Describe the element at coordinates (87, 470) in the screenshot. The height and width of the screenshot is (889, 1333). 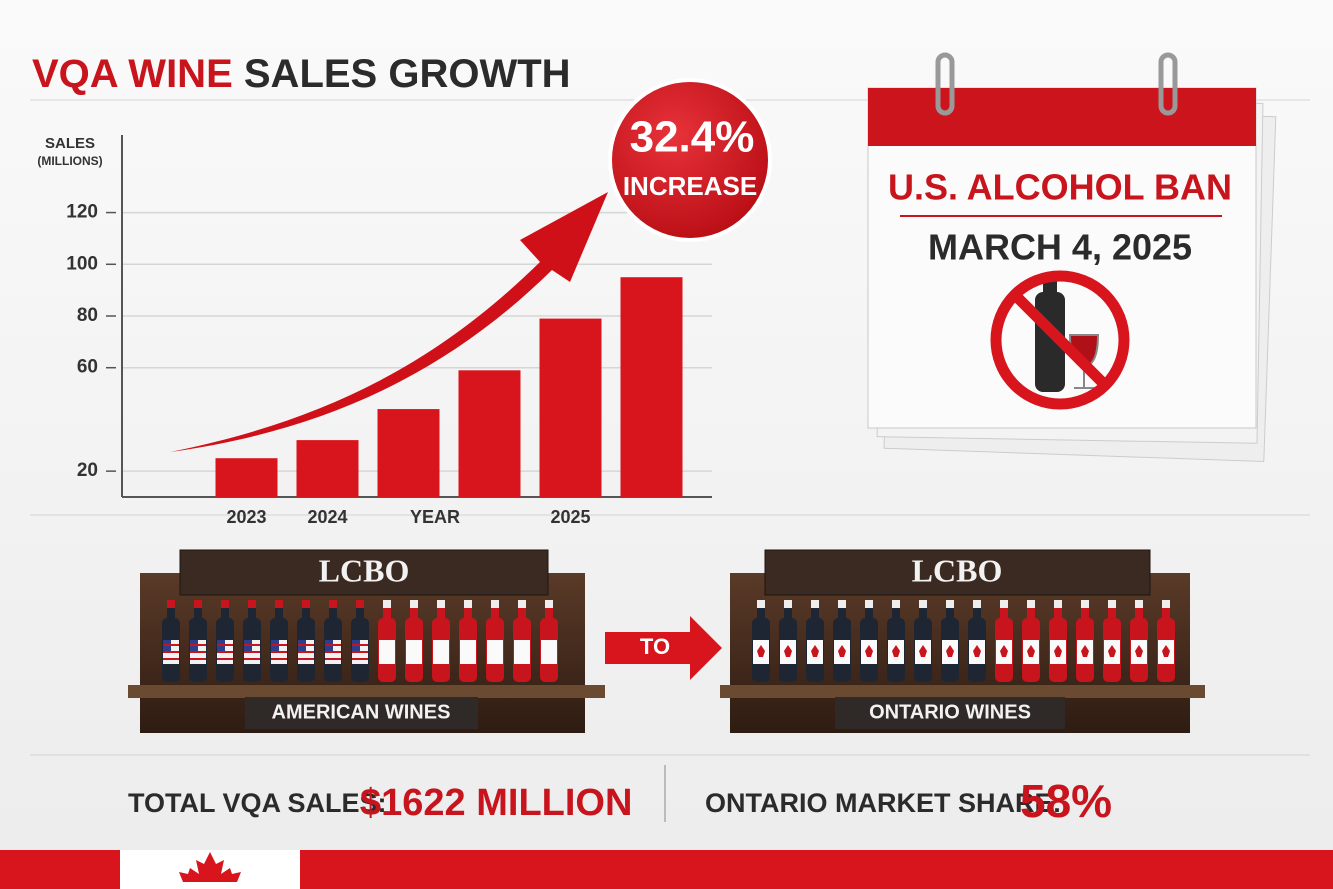
I see `y-tick-label: 20` at that location.